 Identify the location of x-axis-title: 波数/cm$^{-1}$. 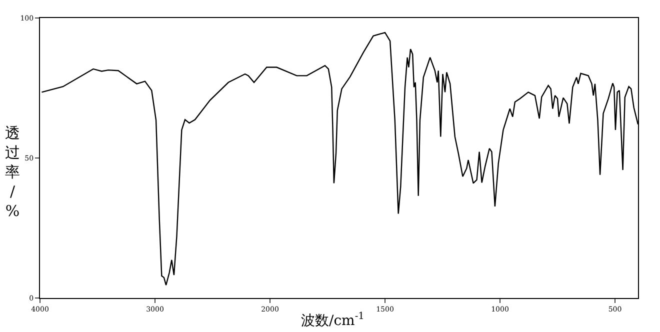
(332, 320).